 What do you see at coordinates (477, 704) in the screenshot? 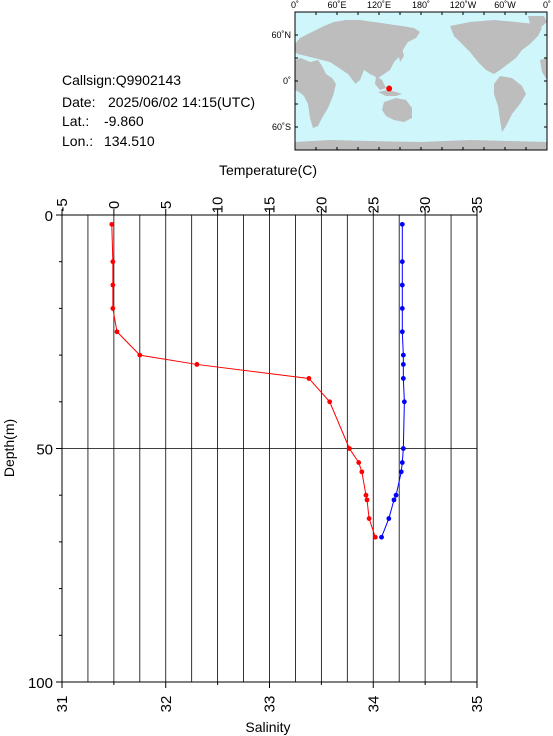
I see `salinity-tick-label: 35` at bounding box center [477, 704].